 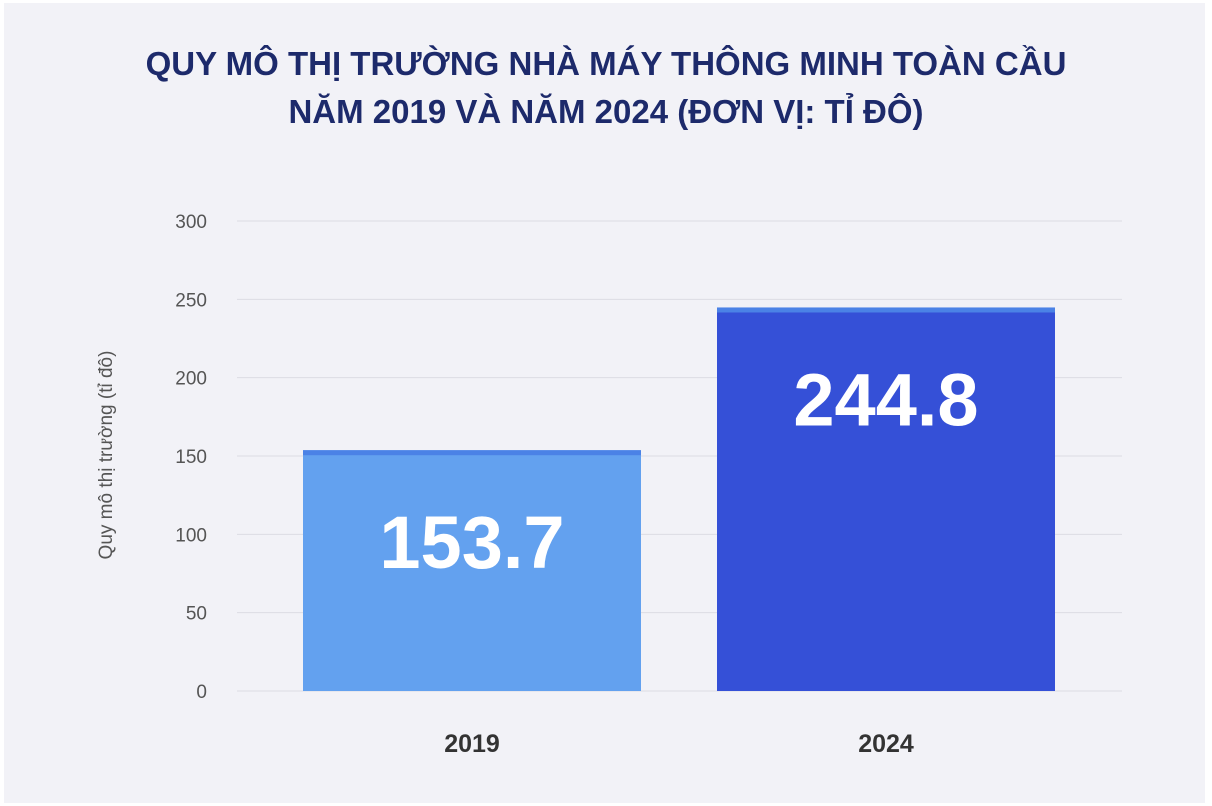 I want to click on y-tick-label: 50, so click(x=196, y=614).